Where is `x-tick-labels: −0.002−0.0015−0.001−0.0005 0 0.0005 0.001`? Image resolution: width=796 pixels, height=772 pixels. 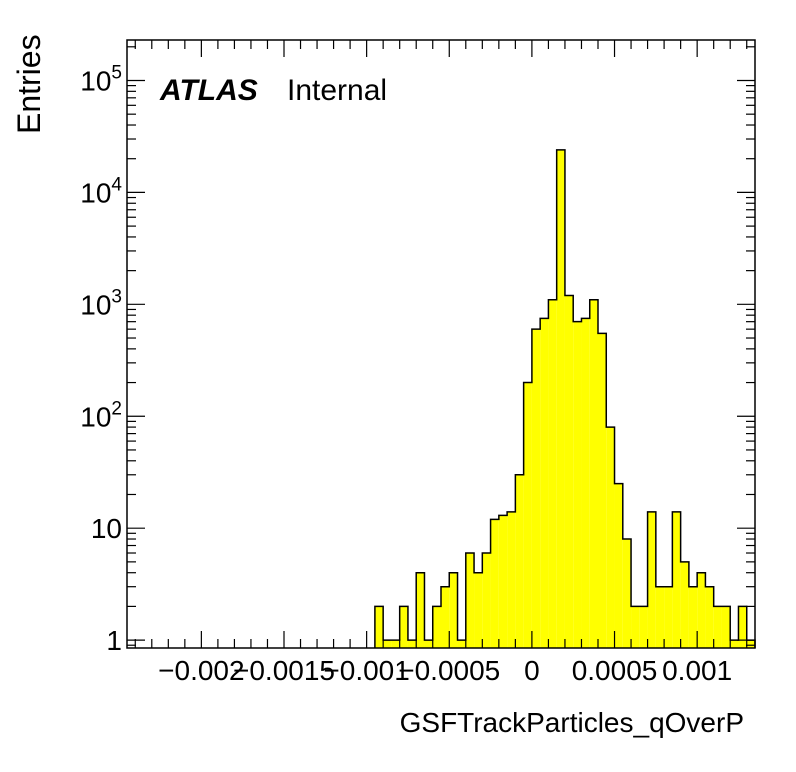 x-tick-labels: −0.002−0.0015−0.001−0.0005 0 0.0005 0.001 is located at coordinates (445, 670).